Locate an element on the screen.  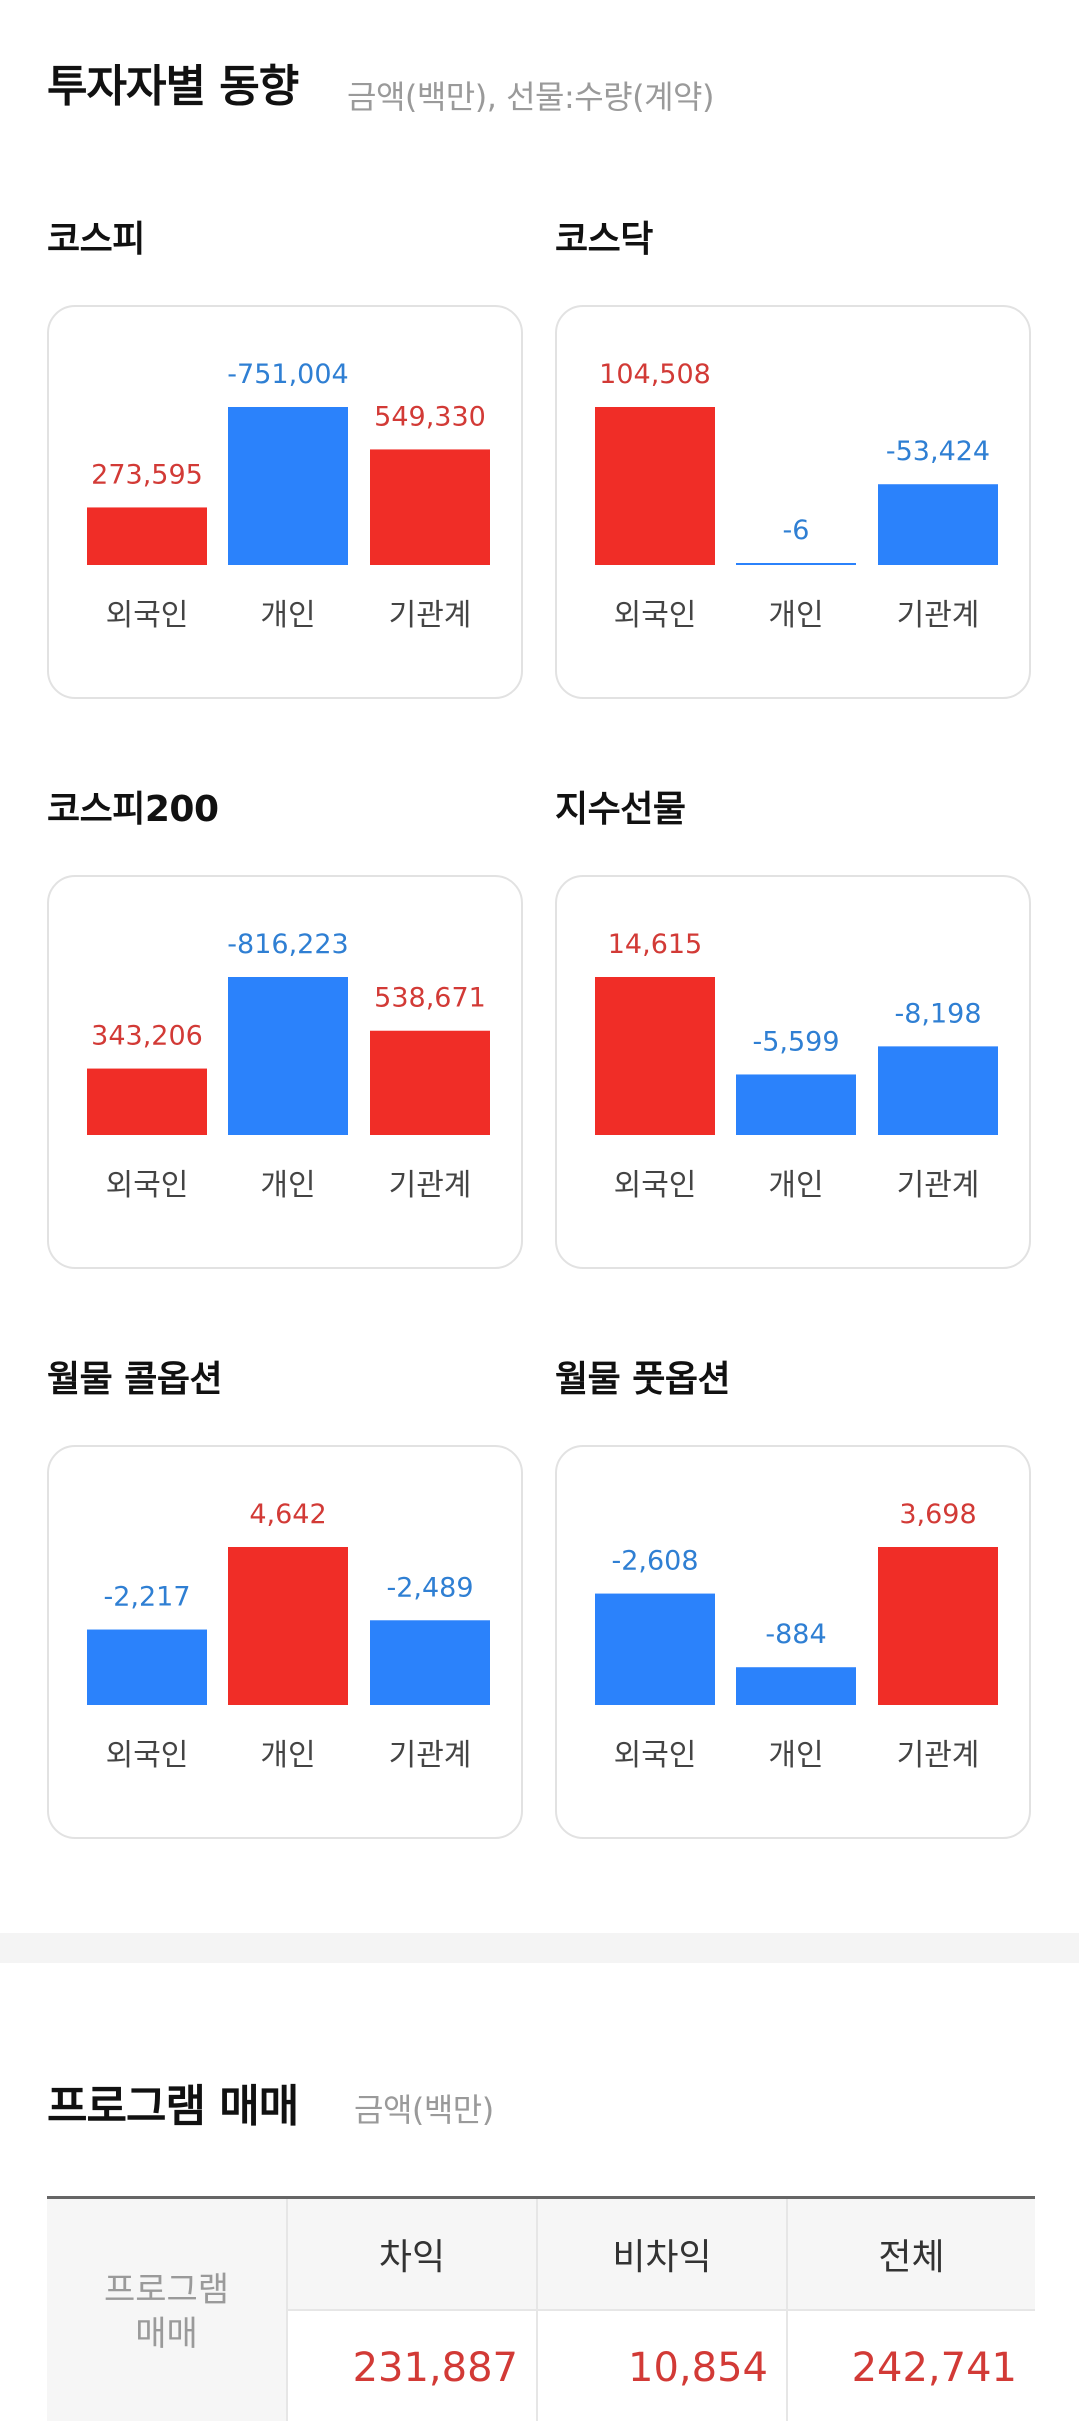
bar-chart-call-option: -2,217 외국인 4,642 개인 -2,489 기관계 is located at coordinates (288, 1636).